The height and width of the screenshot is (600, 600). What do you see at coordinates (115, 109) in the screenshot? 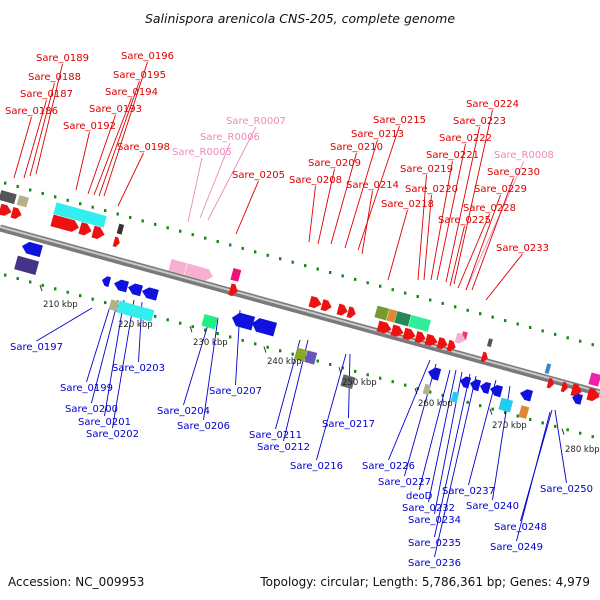
I see `gene-label: Sare_0193` at bounding box center [115, 109].